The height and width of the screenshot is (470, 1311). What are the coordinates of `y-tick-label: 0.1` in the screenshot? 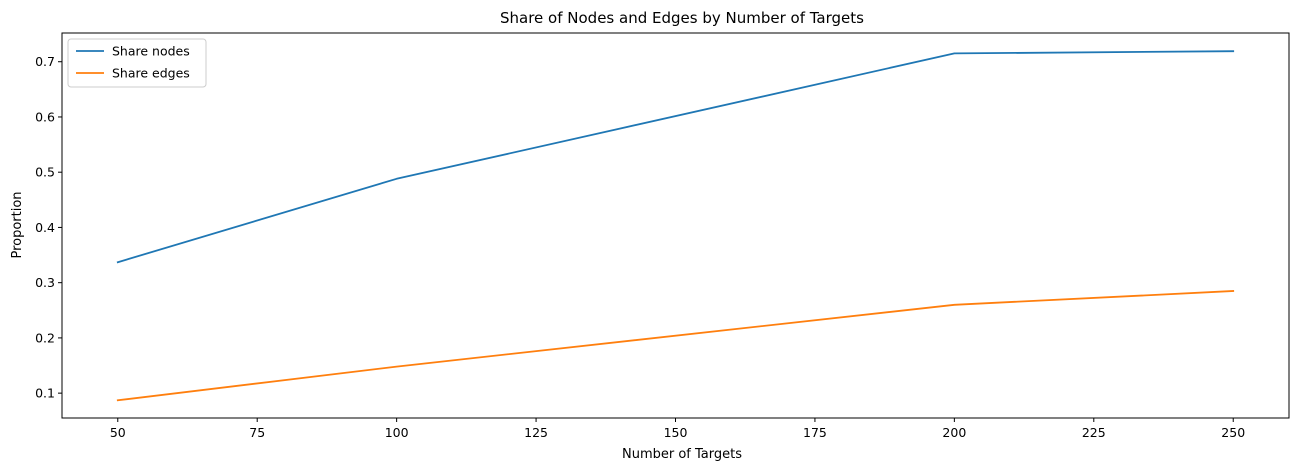 It's located at (45, 393).